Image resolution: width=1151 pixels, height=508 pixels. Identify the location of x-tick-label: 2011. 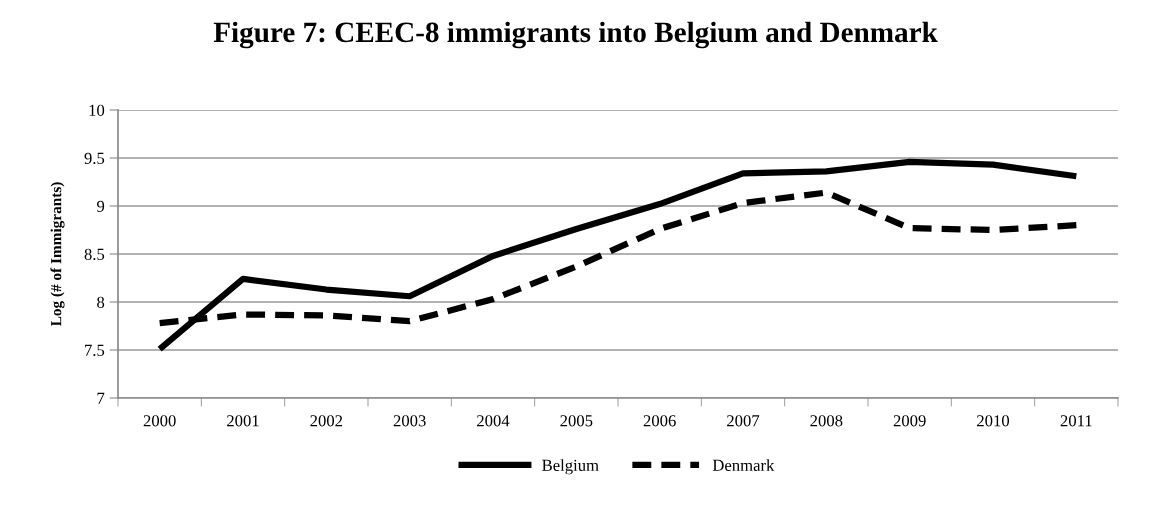
(1076, 421).